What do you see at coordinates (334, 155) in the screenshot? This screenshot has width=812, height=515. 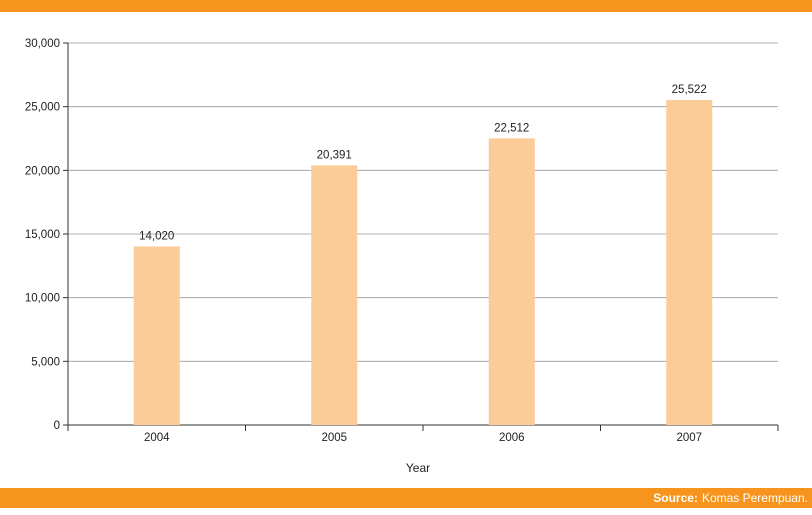 I see `data-label-2005: 20,391` at bounding box center [334, 155].